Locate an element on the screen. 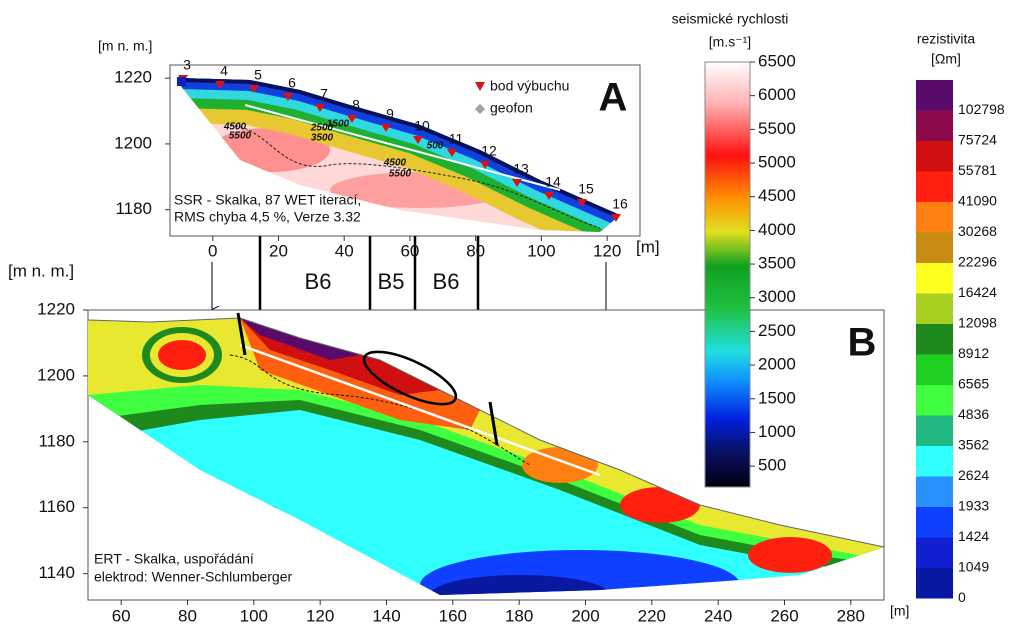 This screenshot has height=640, width=1024. colorbar-tick-label: 1933 is located at coordinates (973, 506).